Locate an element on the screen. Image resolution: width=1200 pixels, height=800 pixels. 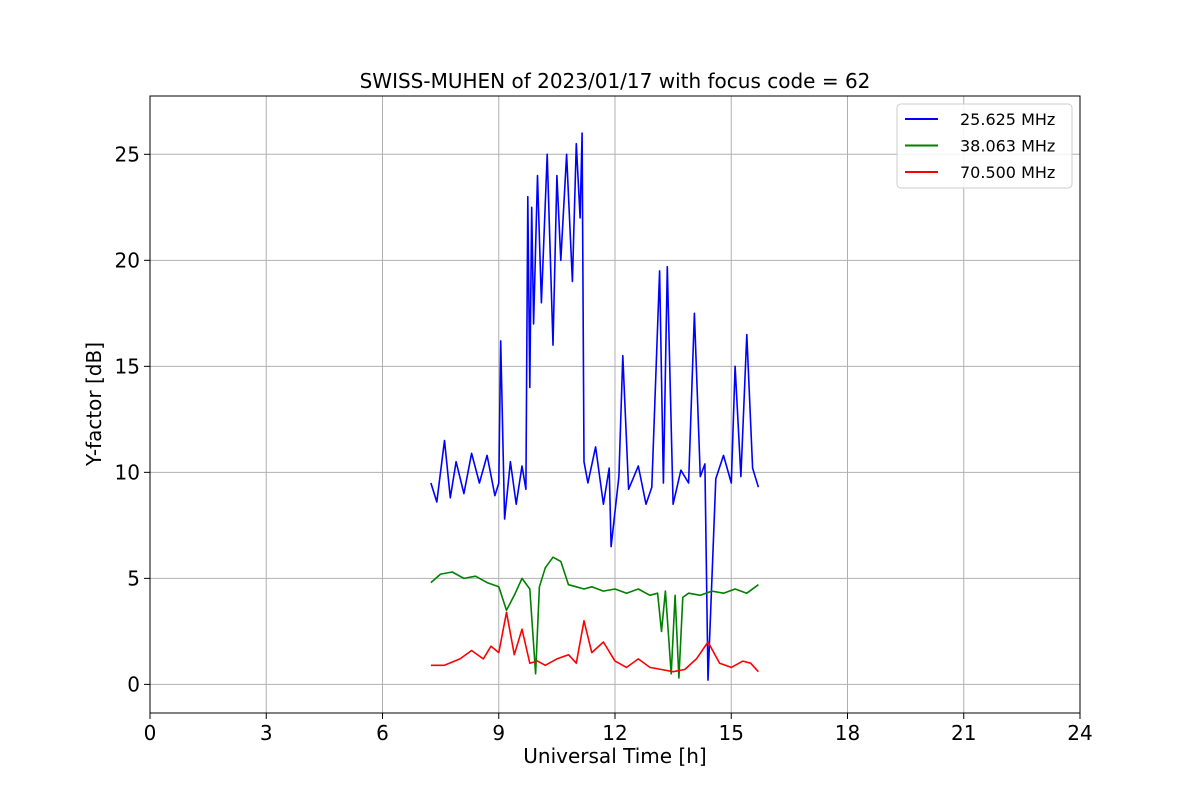
x-tick-label: 21 is located at coordinates (963, 733).